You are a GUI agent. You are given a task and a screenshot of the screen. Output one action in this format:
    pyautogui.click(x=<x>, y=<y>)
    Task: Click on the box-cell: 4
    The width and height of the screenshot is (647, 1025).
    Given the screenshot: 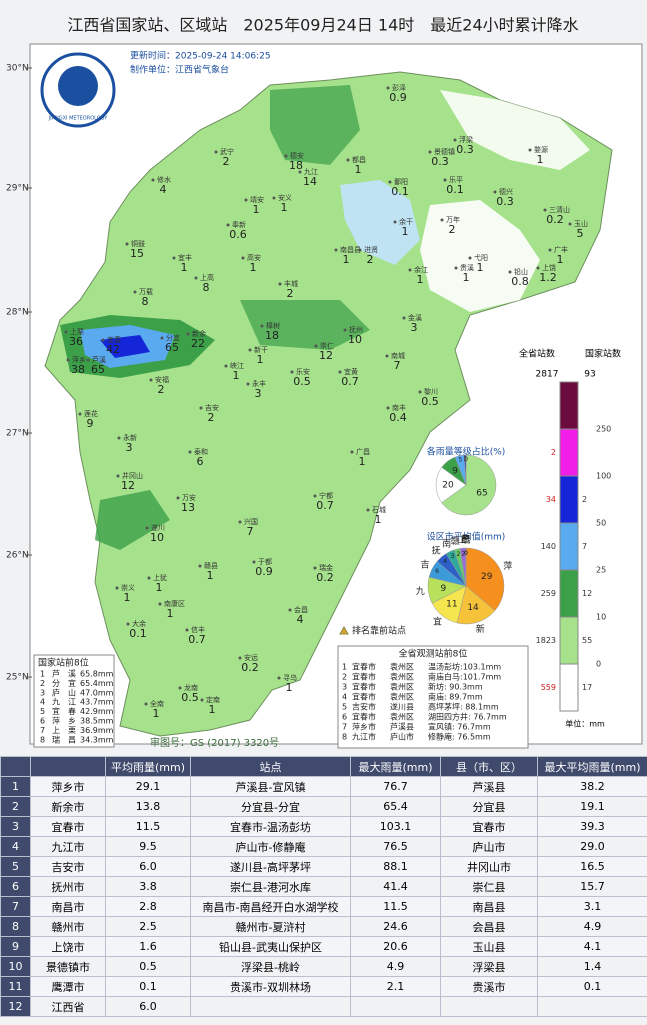 What is the action you would take?
    pyautogui.click(x=344, y=697)
    